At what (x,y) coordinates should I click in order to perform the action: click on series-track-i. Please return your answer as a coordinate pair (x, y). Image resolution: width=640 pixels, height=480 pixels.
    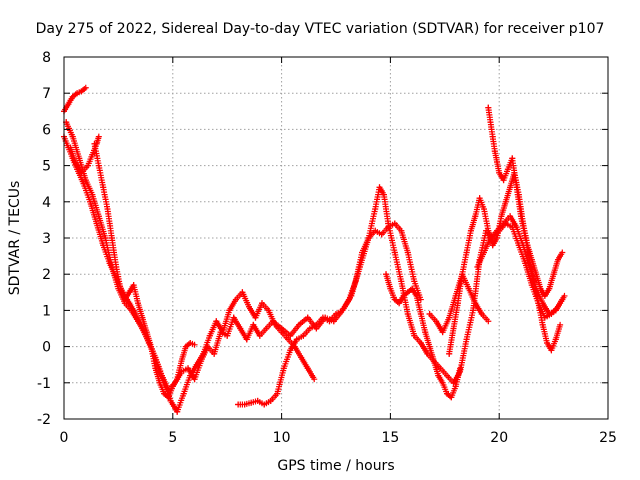
    Looking at the image, I should click on (506, 263).